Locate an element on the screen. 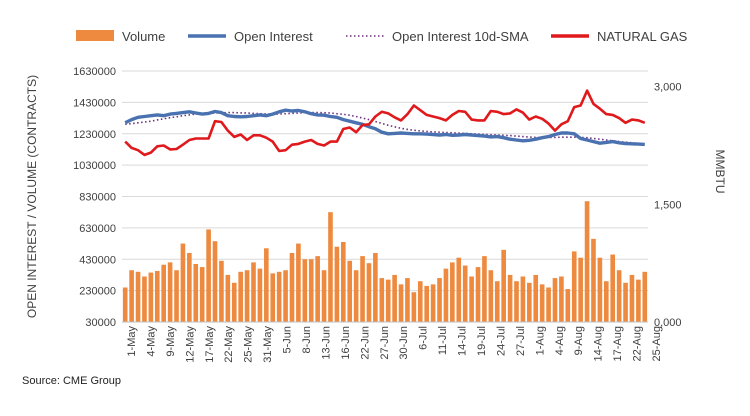 The width and height of the screenshot is (750, 416). y-left-tick-1: 230000 is located at coordinates (97, 292).